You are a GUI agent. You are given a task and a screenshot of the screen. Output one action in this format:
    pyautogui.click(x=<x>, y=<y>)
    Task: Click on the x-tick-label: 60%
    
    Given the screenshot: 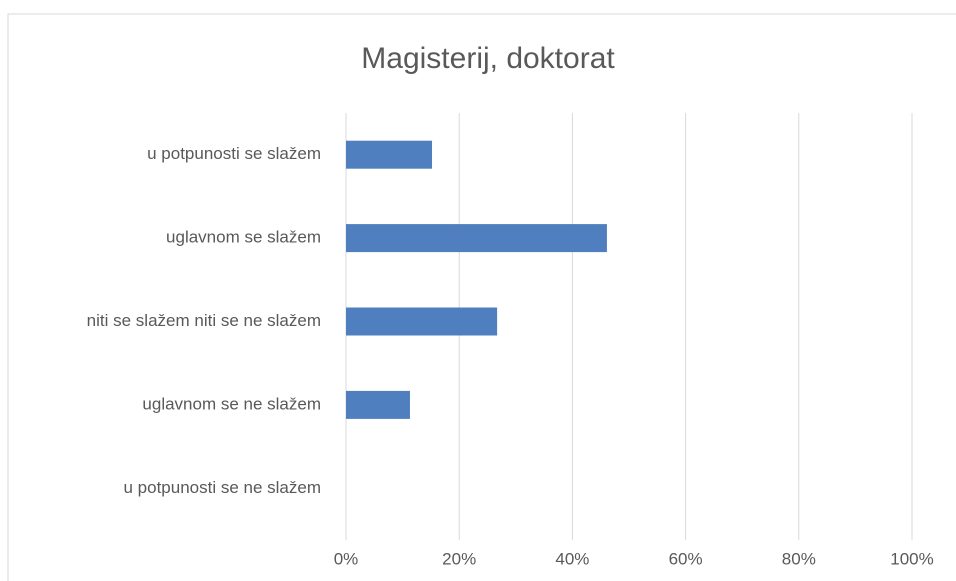 What is the action you would take?
    pyautogui.click(x=686, y=558)
    